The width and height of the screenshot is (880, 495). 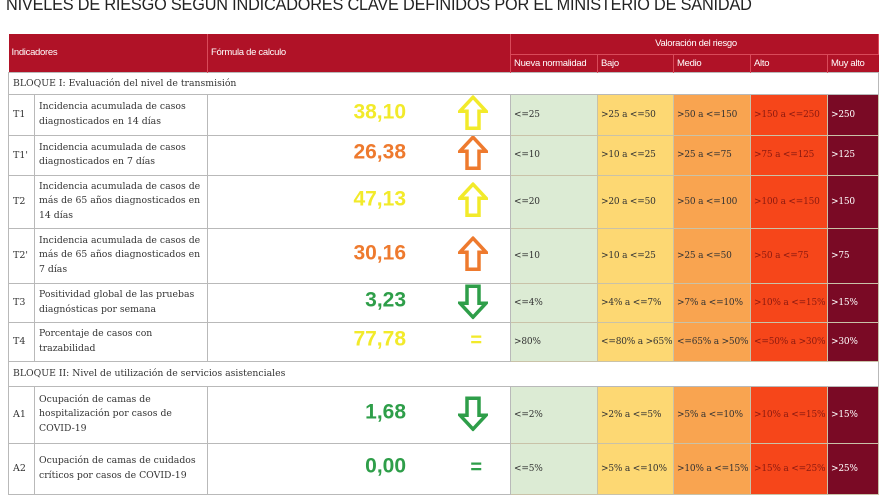 What do you see at coordinates (789, 201) in the screenshot?
I see `range-alto: >100 a <=150` at bounding box center [789, 201].